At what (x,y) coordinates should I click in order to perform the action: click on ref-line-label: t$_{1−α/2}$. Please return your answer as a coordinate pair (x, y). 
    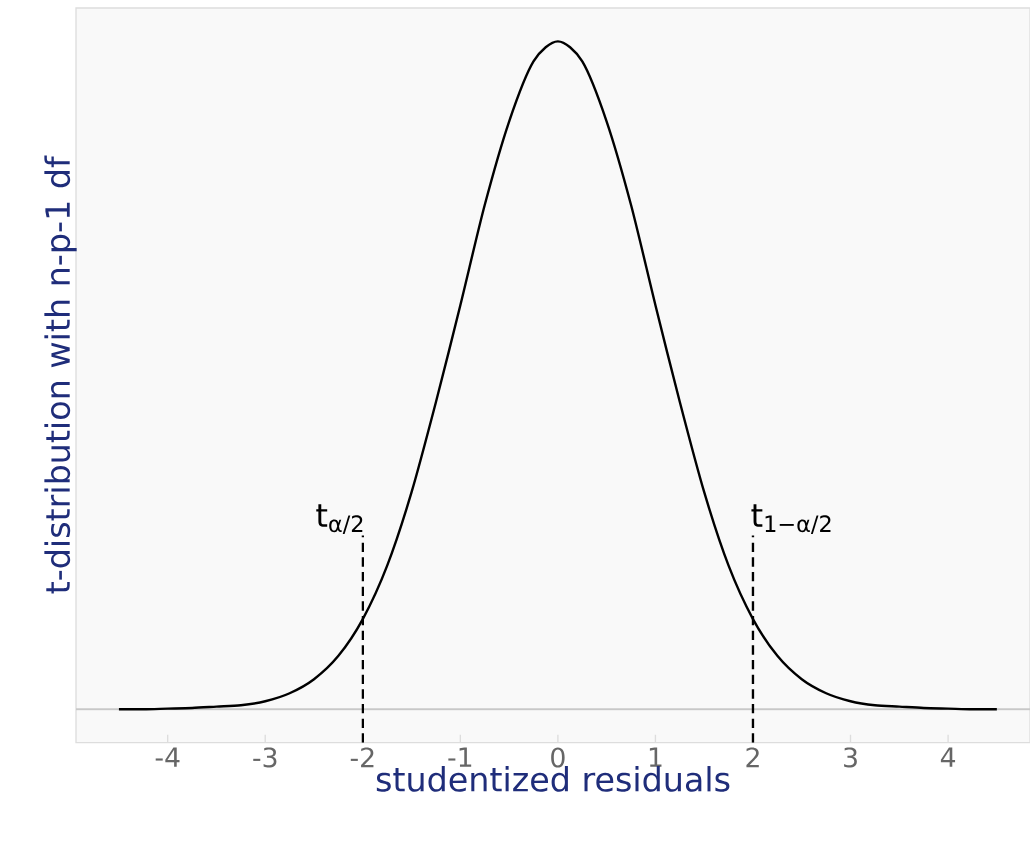
    Looking at the image, I should click on (791, 519).